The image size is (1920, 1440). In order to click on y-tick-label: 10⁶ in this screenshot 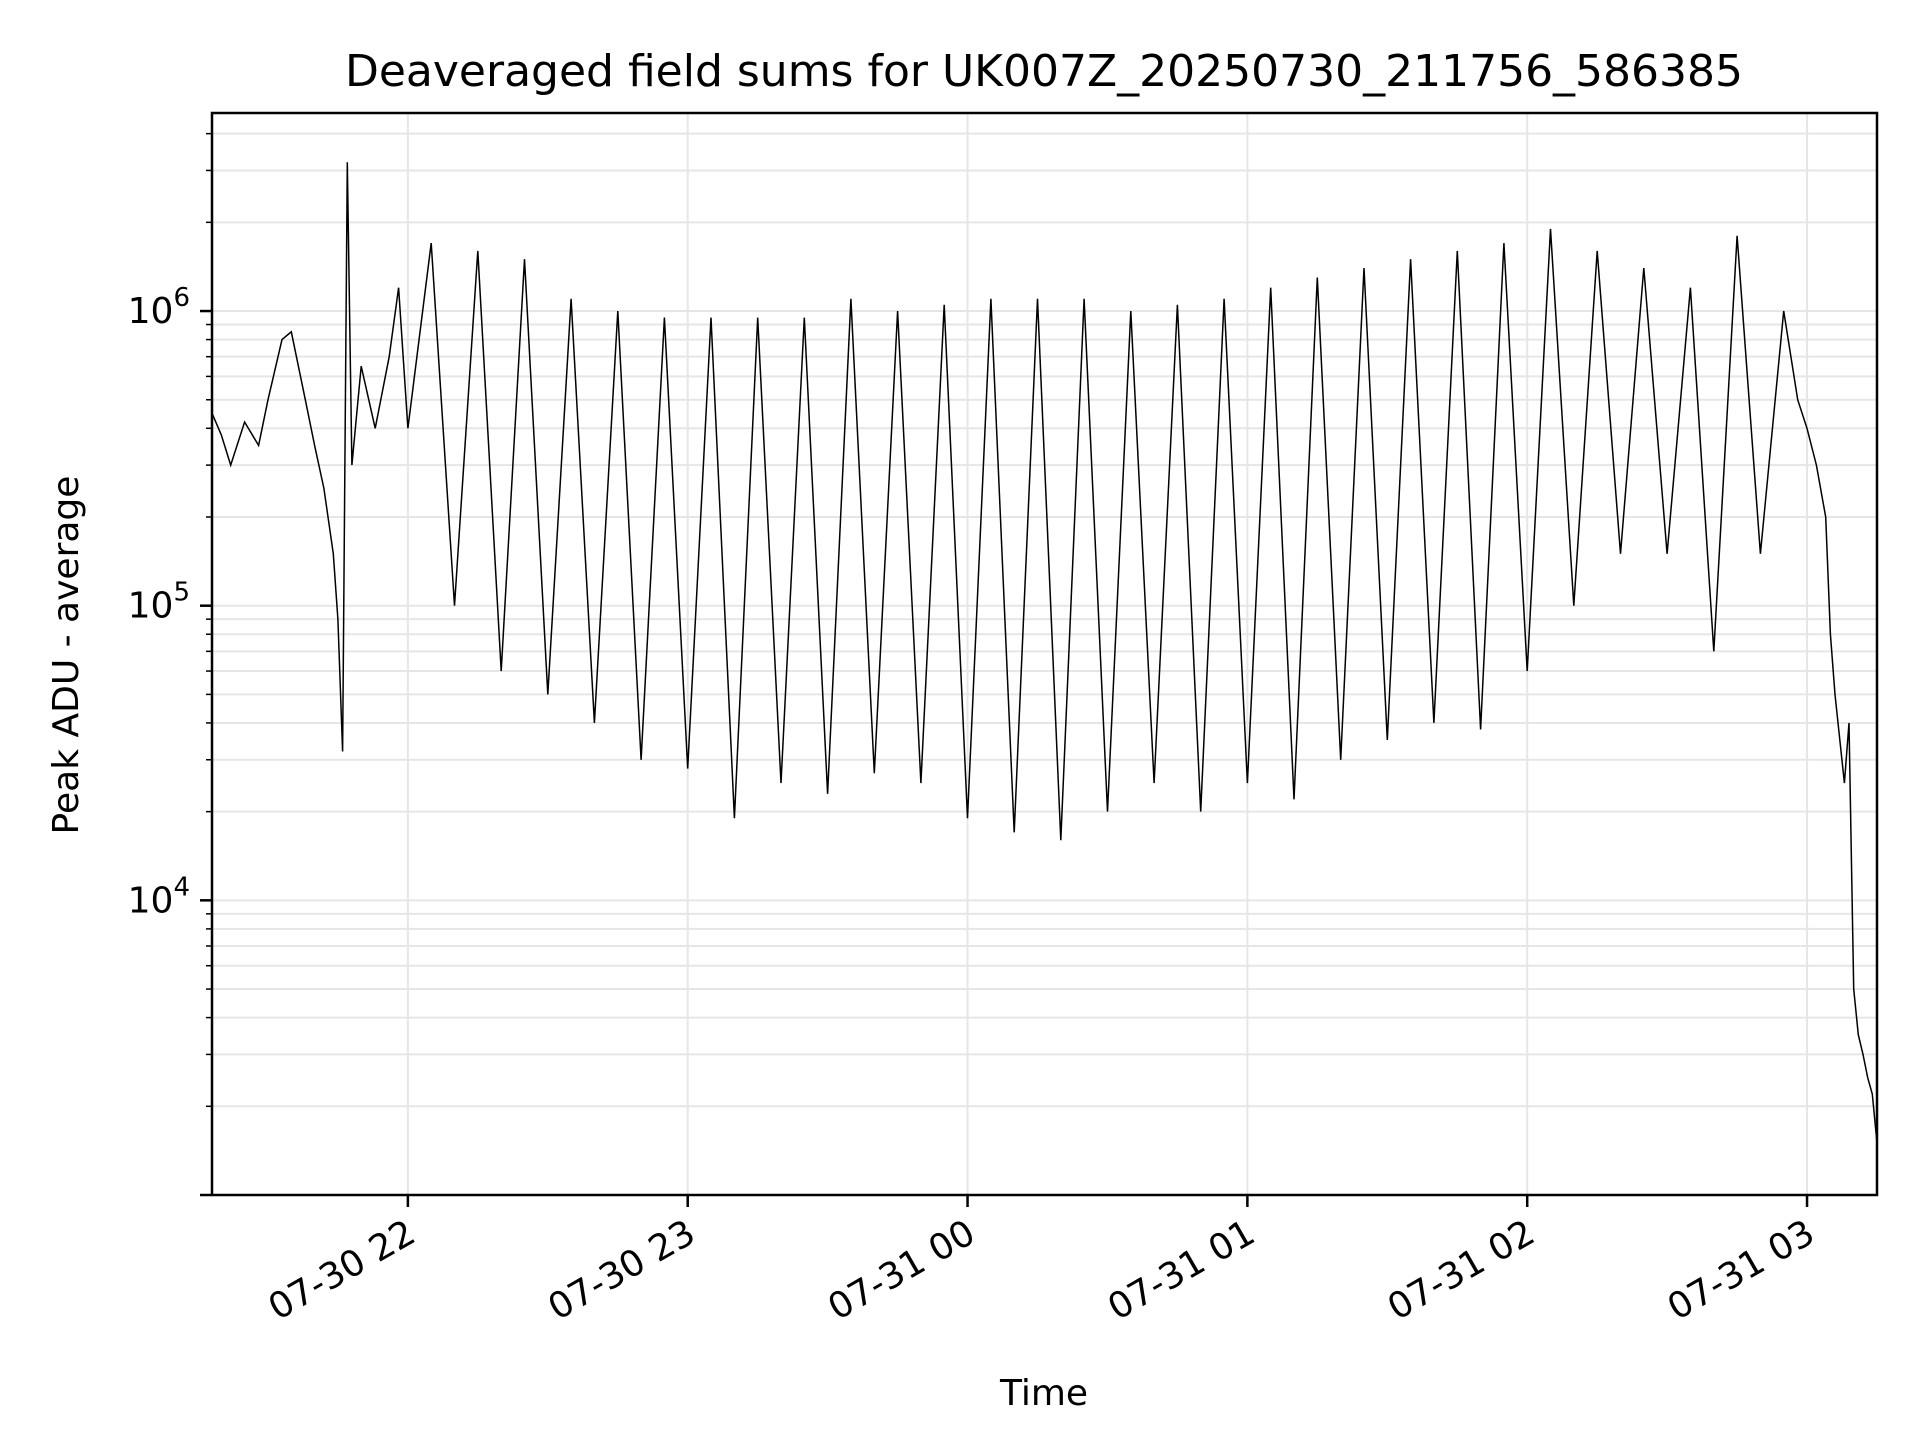, I will do `click(159, 307)`.